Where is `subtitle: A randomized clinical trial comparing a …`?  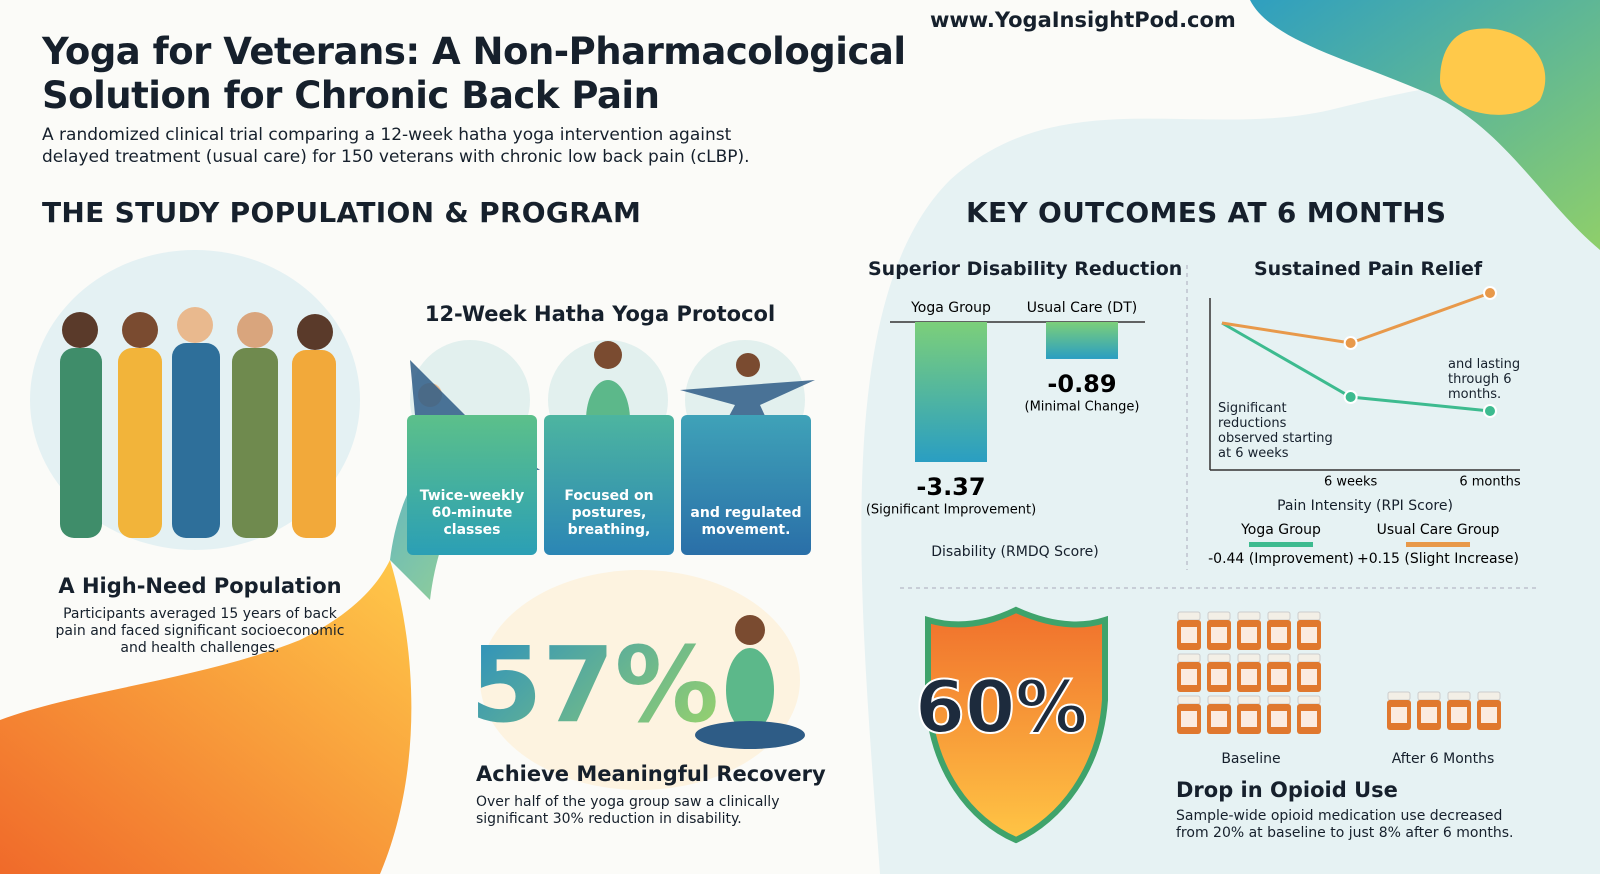
subtitle: A randomized clinical trial comparing a … is located at coordinates (396, 146).